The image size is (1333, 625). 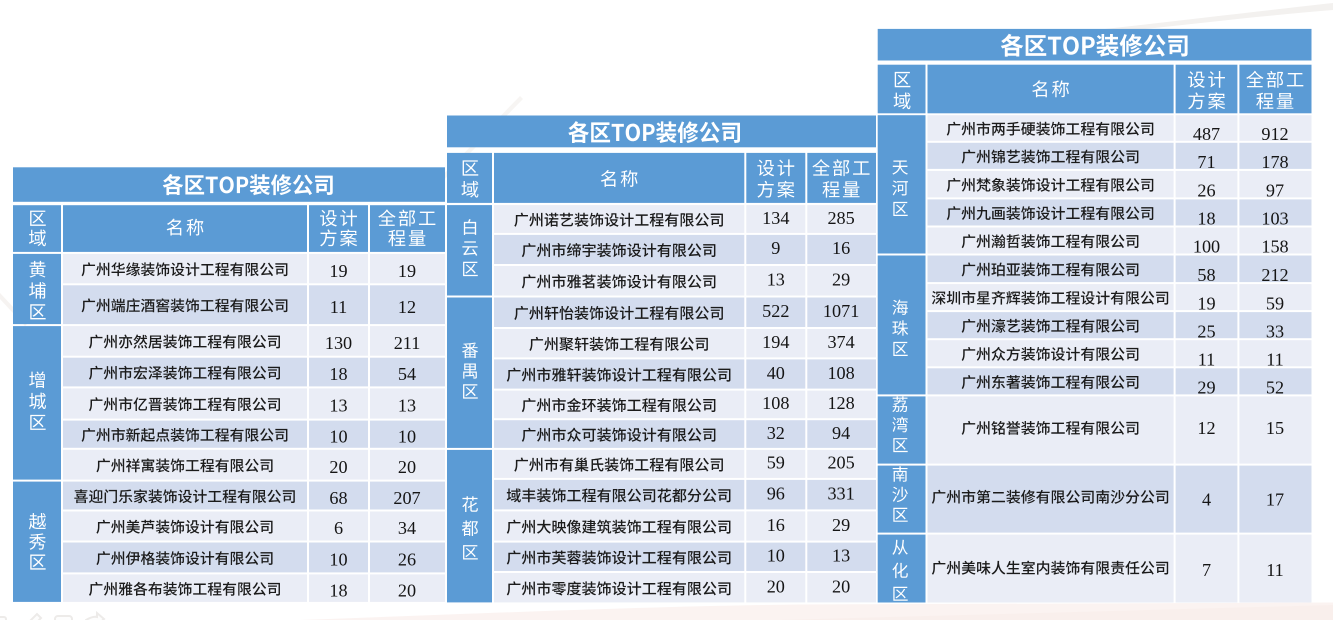 I want to click on svg-text: 32, so click(x=776, y=433).